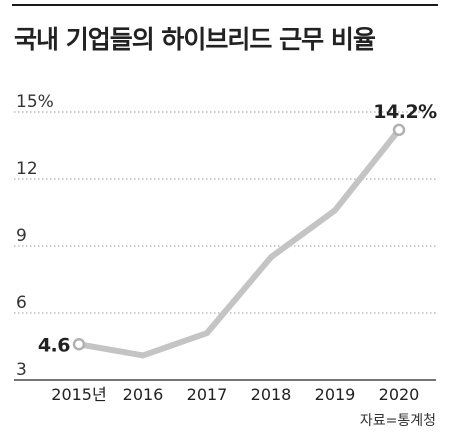  I want to click on top-rule, so click(225, 5).